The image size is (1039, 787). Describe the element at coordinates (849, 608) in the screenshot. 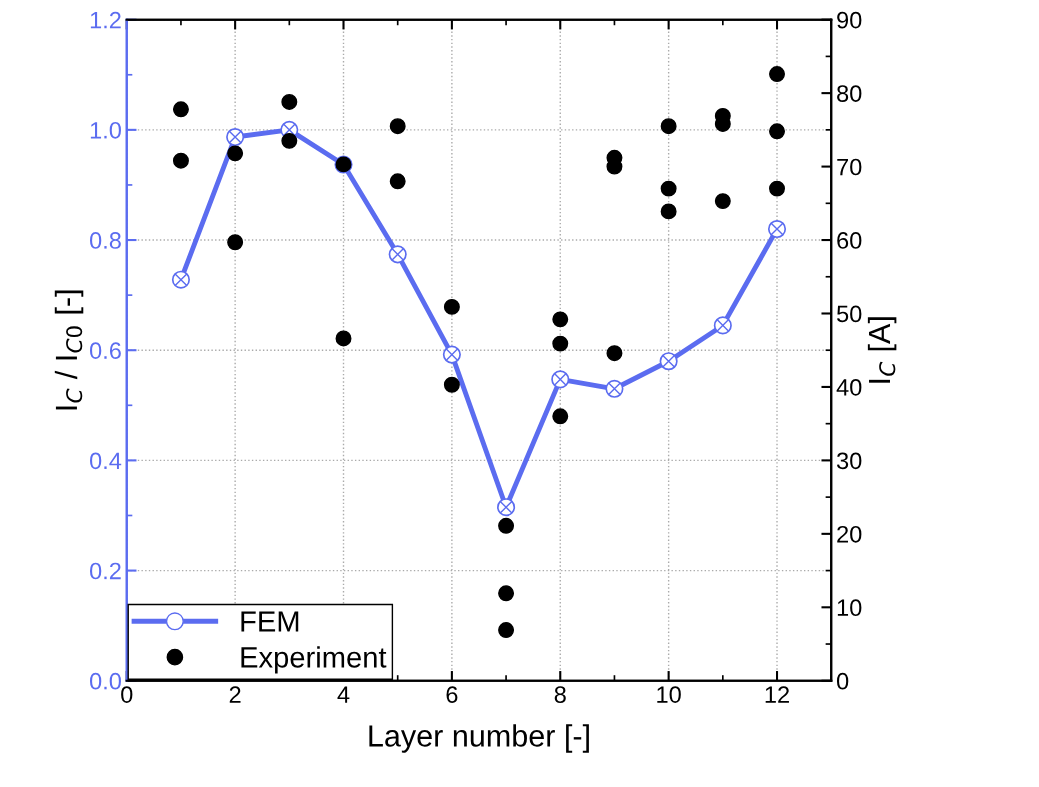

I see `y2-tick-label: 10` at that location.